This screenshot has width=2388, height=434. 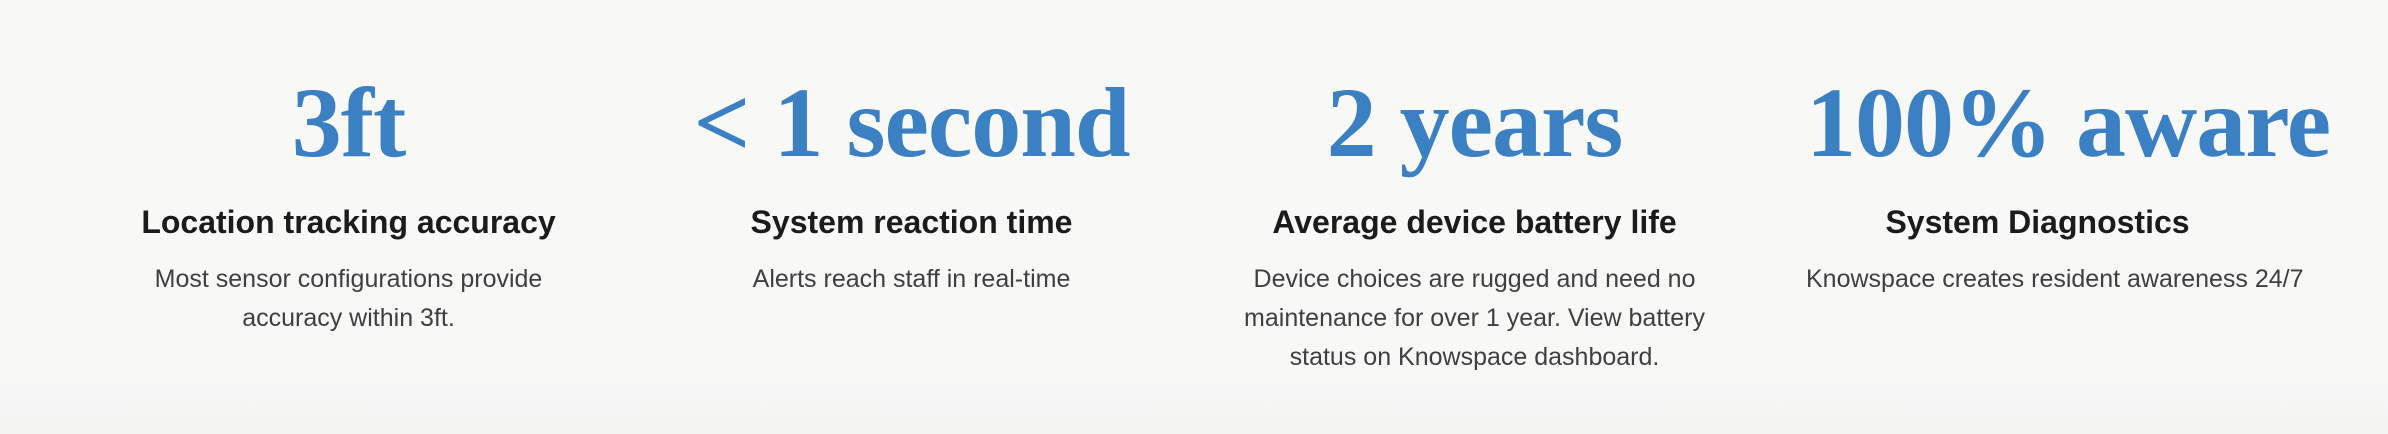 What do you see at coordinates (911, 279) in the screenshot?
I see `stat-description: Alerts reach staff in real-time` at bounding box center [911, 279].